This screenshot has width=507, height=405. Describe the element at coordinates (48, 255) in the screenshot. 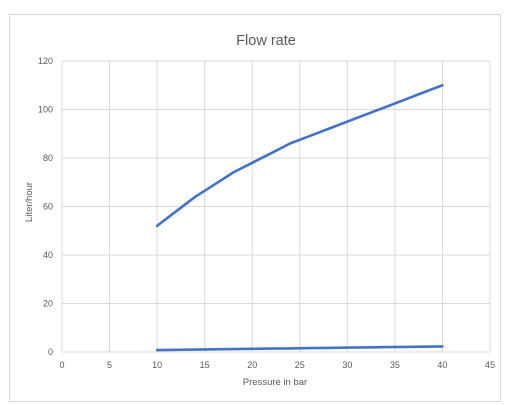

I see `y-tick-label: 40` at that location.